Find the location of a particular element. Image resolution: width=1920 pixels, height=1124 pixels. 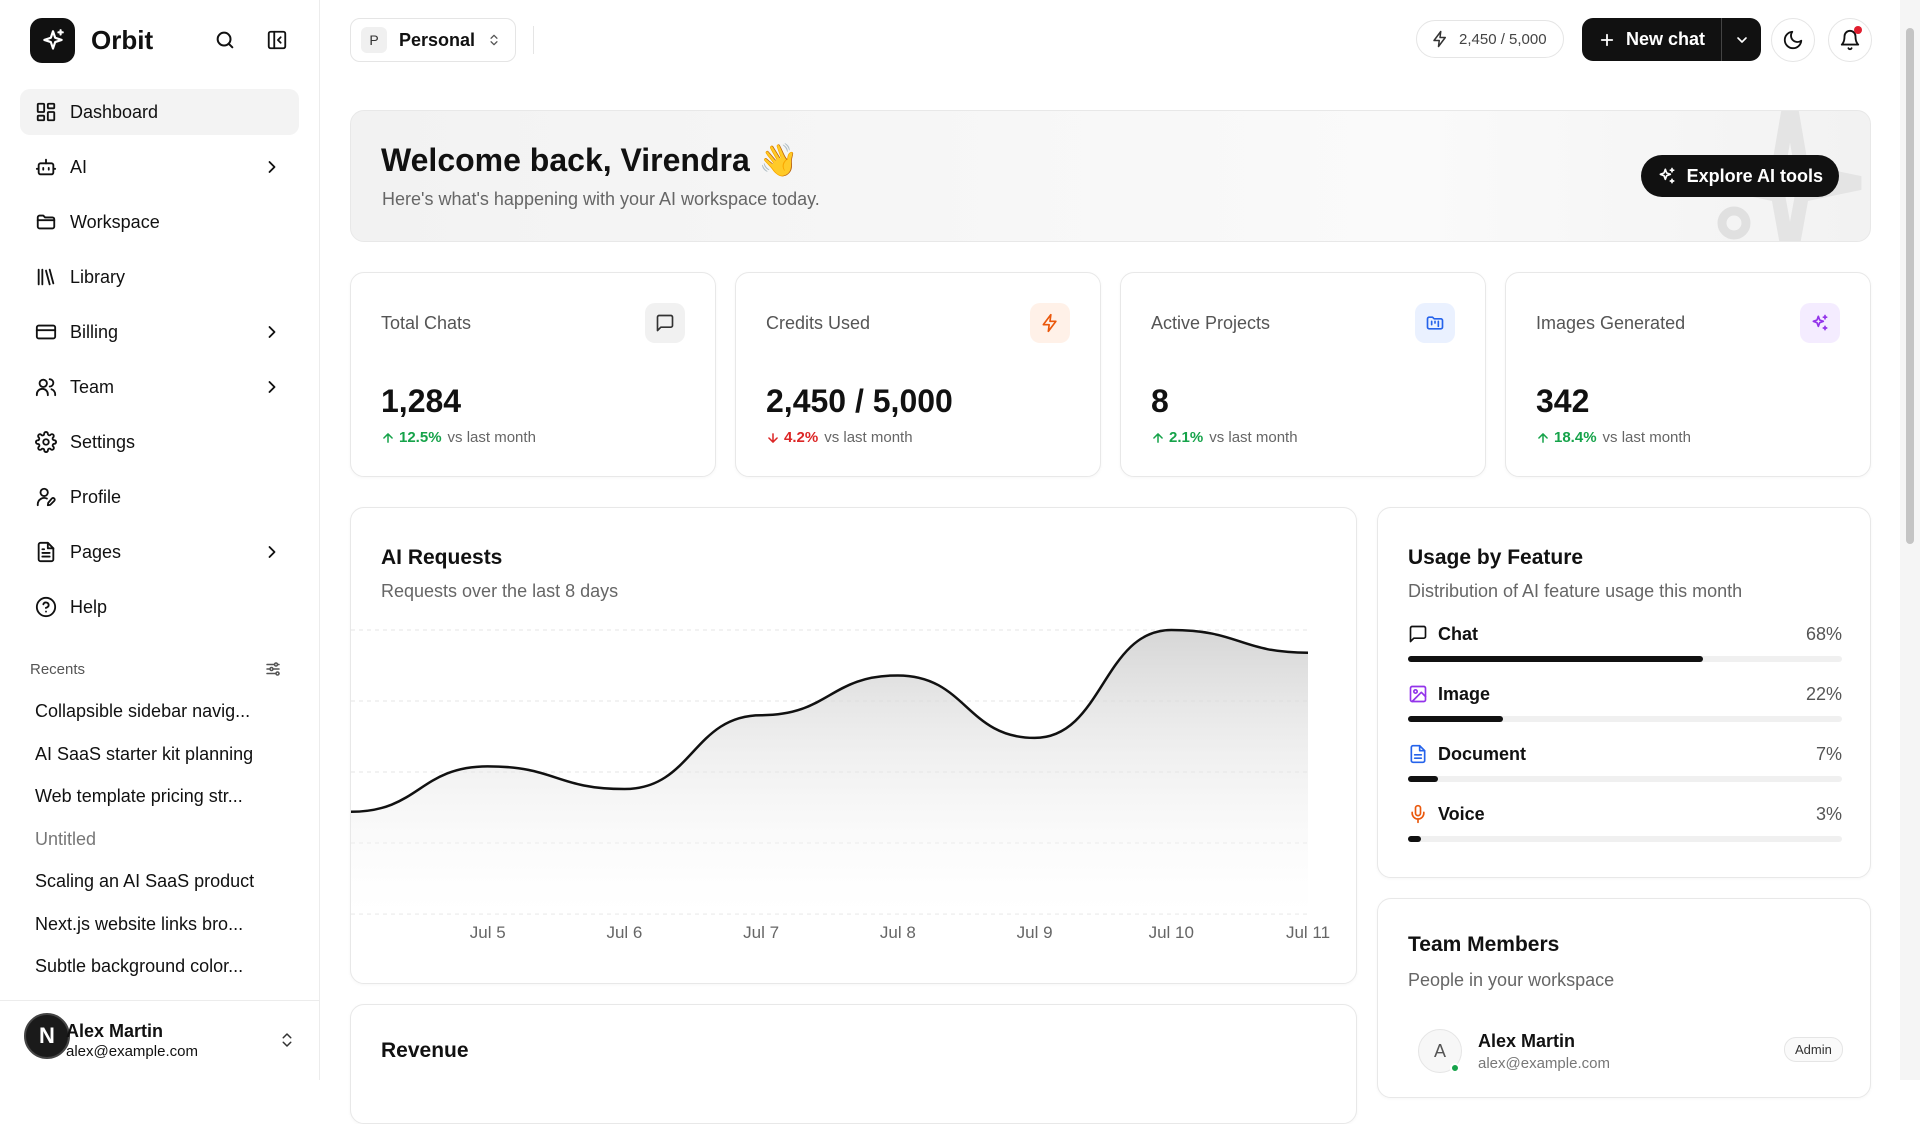

sidebar-item-billing: Billing is located at coordinates (159, 332).